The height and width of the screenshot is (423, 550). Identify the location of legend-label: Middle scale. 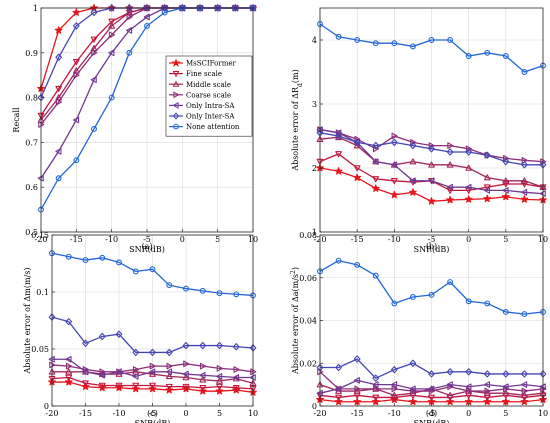
(208, 85).